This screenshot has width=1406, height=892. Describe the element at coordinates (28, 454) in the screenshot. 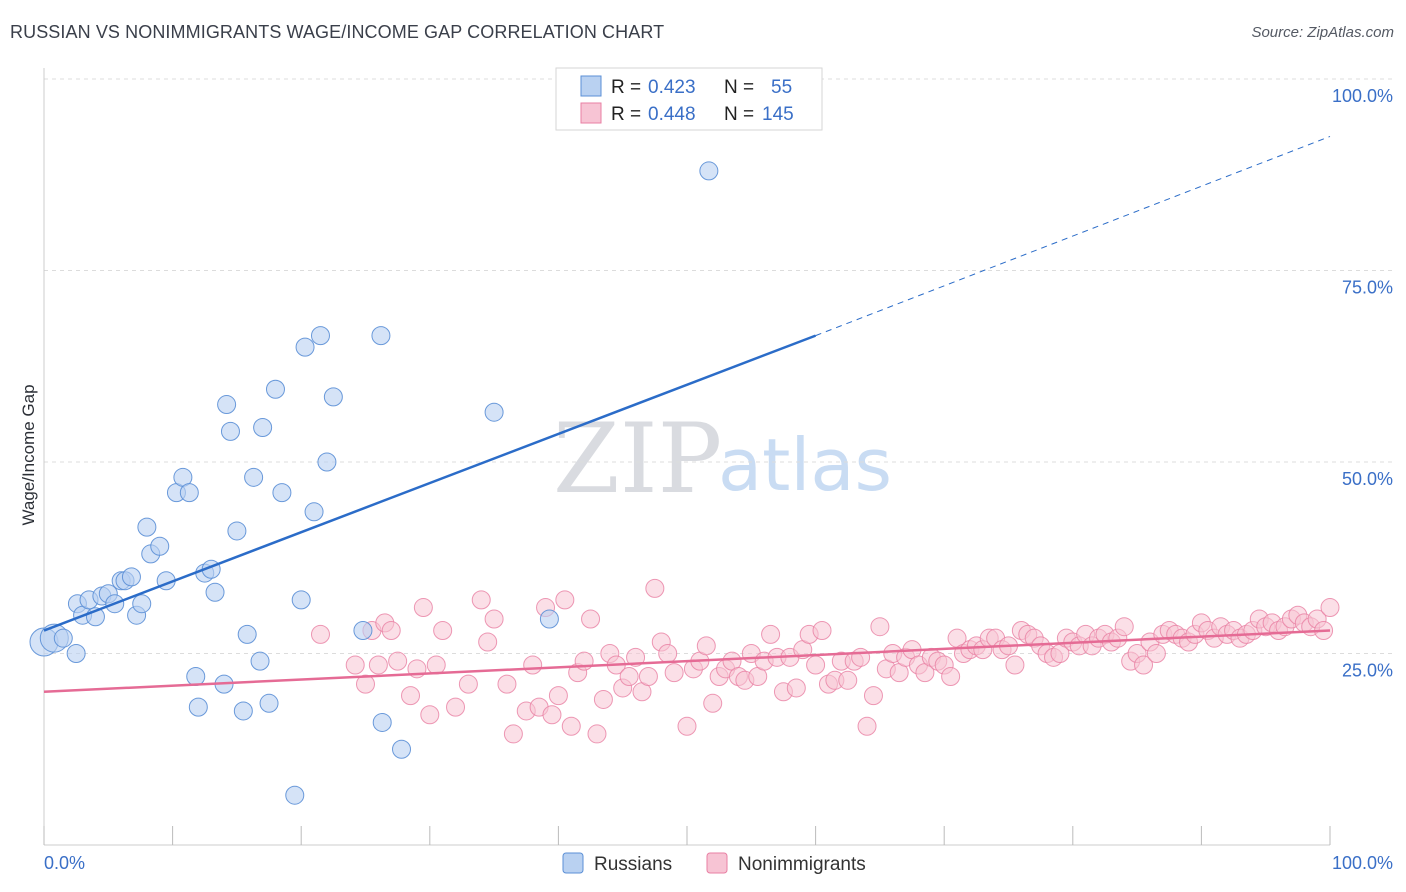

I see `y-axis-label: Wage/Income Gap` at that location.